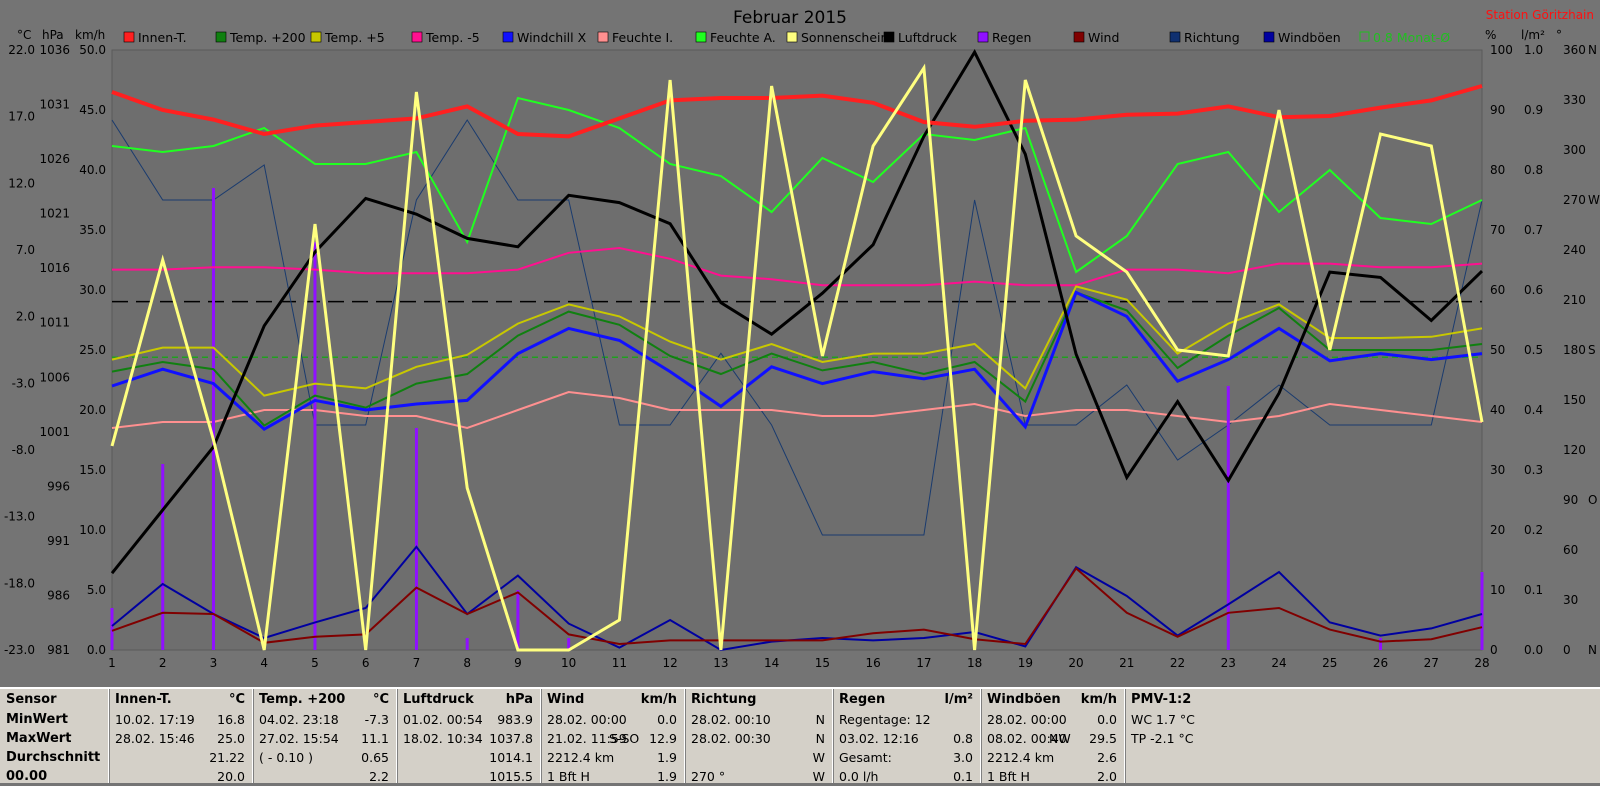 This screenshot has width=1600, height=786. What do you see at coordinates (1060, 738) in the screenshot?
I see `cell-direction: NW` at bounding box center [1060, 738].